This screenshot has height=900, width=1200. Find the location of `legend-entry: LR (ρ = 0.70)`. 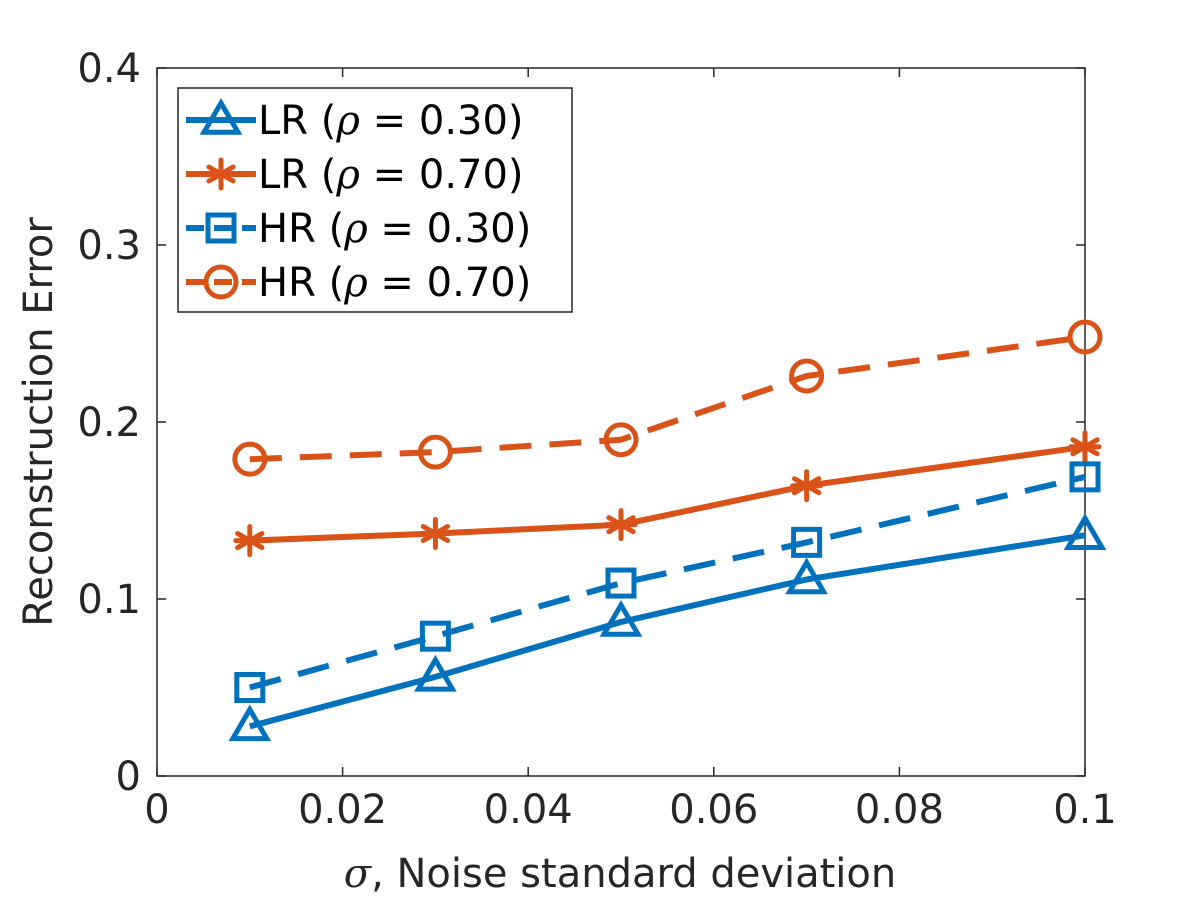

legend-entry: LR (ρ = 0.70) is located at coordinates (355, 175).